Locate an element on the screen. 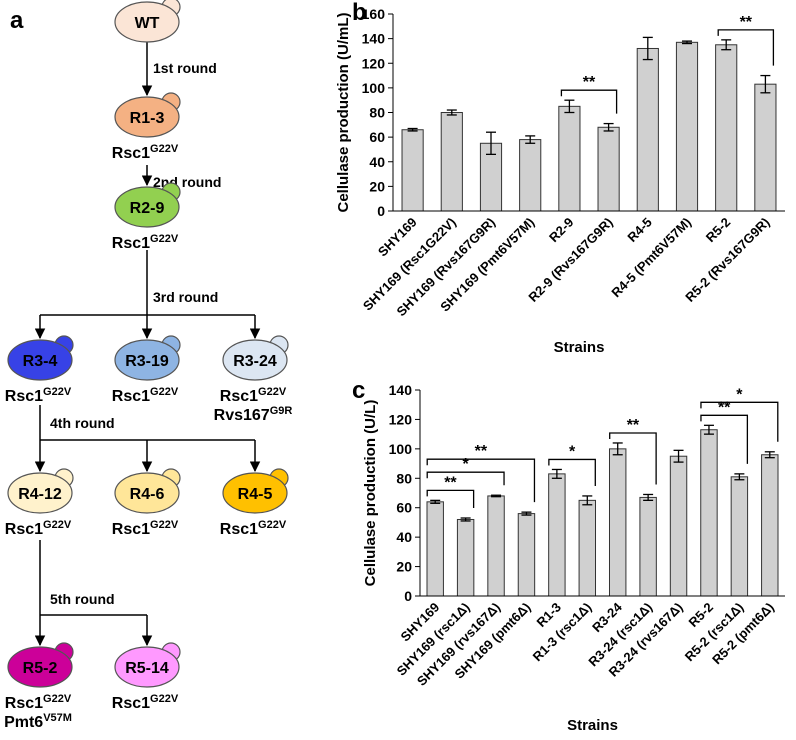  strain-node: R3-24 is located at coordinates (255, 358).